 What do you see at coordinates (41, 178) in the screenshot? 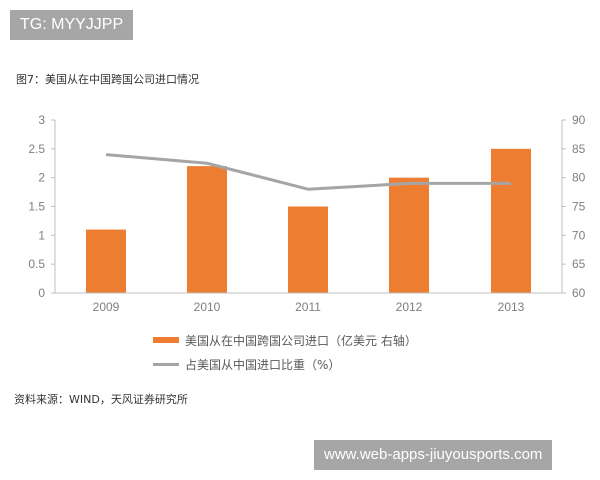
I see `y-left-tick: 2` at bounding box center [41, 178].